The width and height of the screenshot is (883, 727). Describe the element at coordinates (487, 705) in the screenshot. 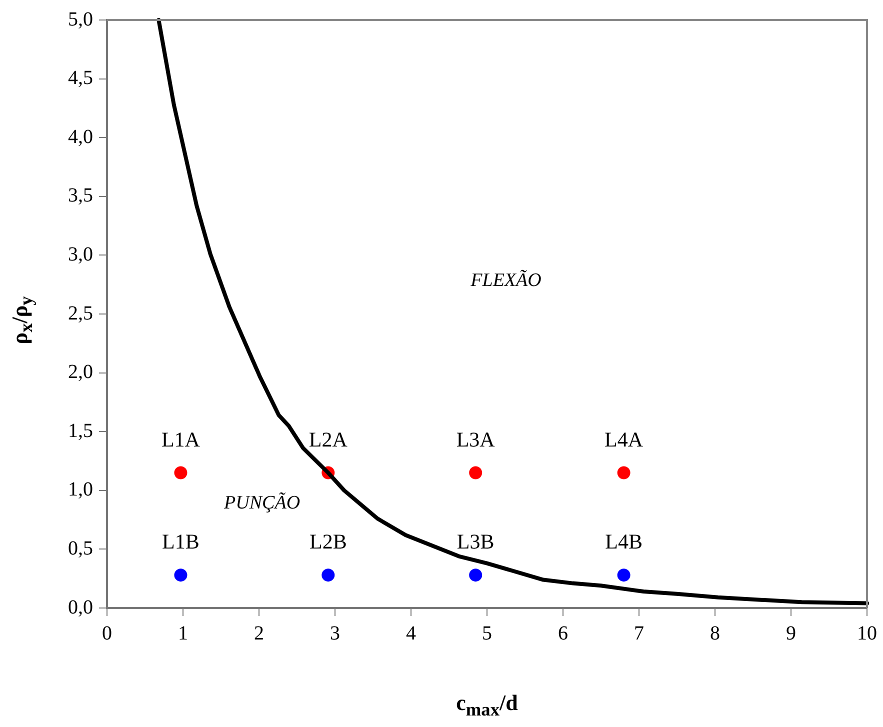

I see `x-axis-title: c$_{max}$/d` at that location.